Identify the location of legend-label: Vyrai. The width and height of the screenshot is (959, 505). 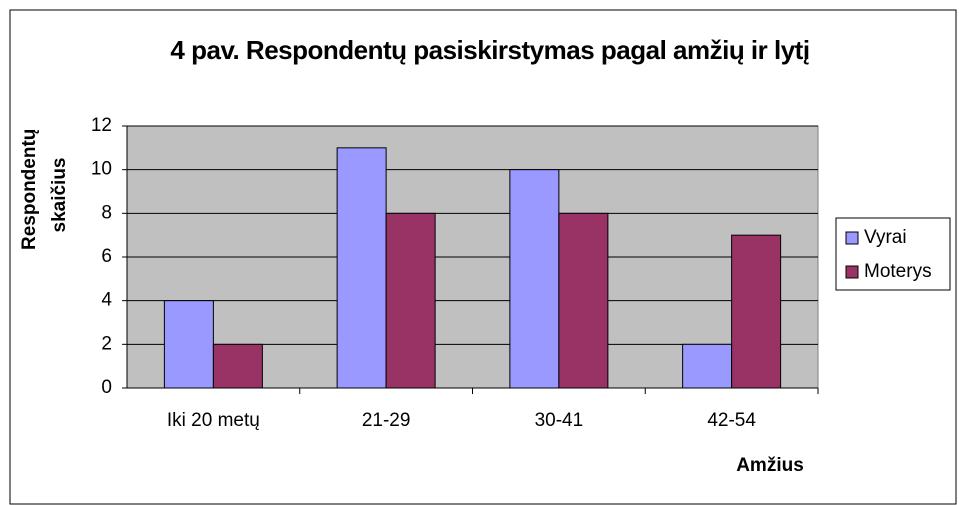
(885, 237).